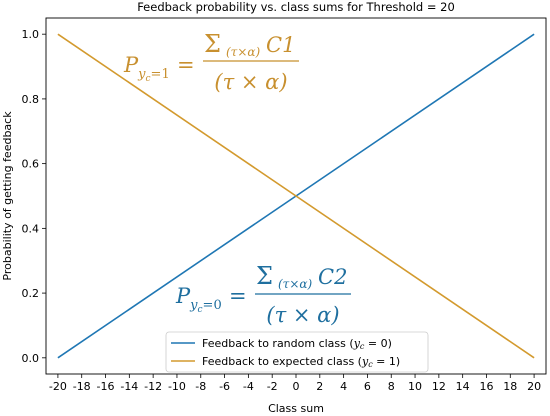 This screenshot has width=550, height=416. Describe the element at coordinates (31, 228) in the screenshot. I see `y-tick-label: 0.4` at that location.